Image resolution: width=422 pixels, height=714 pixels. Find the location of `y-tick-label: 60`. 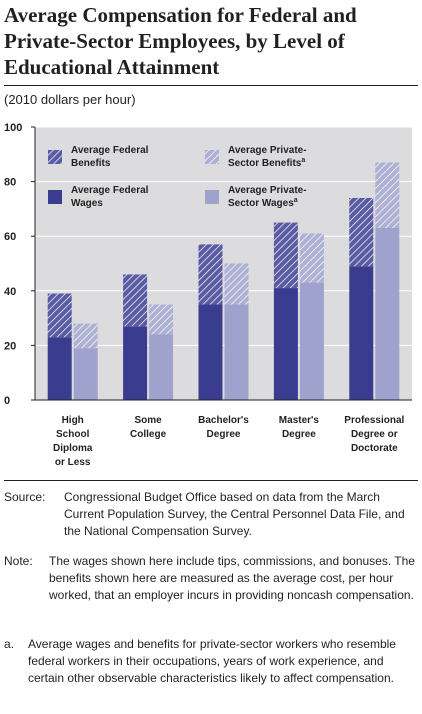

y-tick-label: 60 is located at coordinates (10, 237).